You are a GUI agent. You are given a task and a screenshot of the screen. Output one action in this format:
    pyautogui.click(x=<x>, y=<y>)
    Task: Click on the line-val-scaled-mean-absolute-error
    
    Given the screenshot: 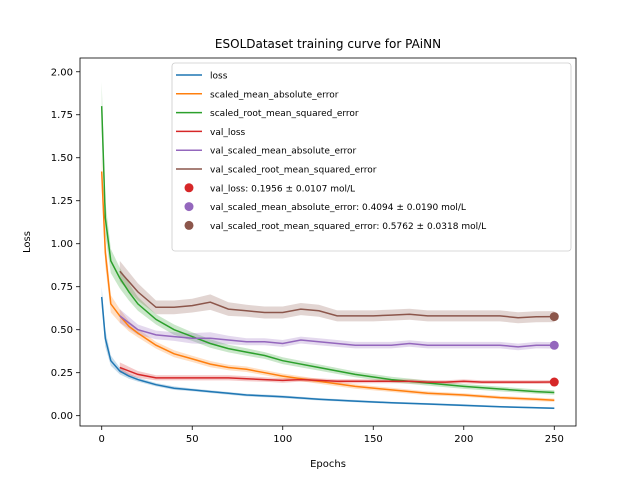 What is the action you would take?
    pyautogui.click(x=337, y=331)
    